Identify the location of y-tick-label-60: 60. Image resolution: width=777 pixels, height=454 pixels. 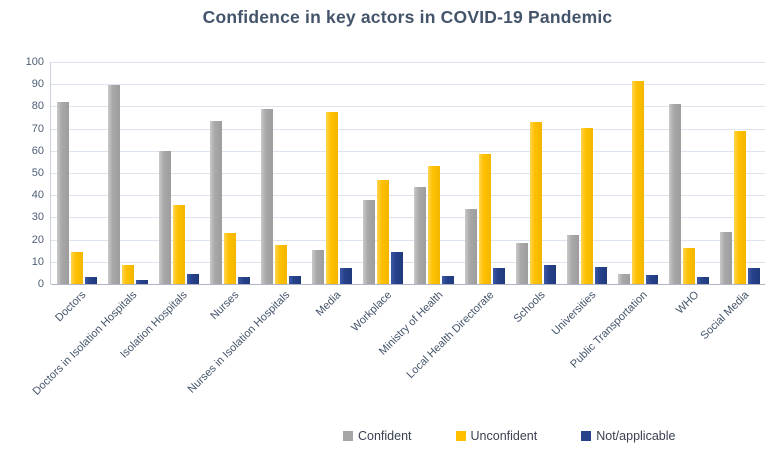
(37, 150).